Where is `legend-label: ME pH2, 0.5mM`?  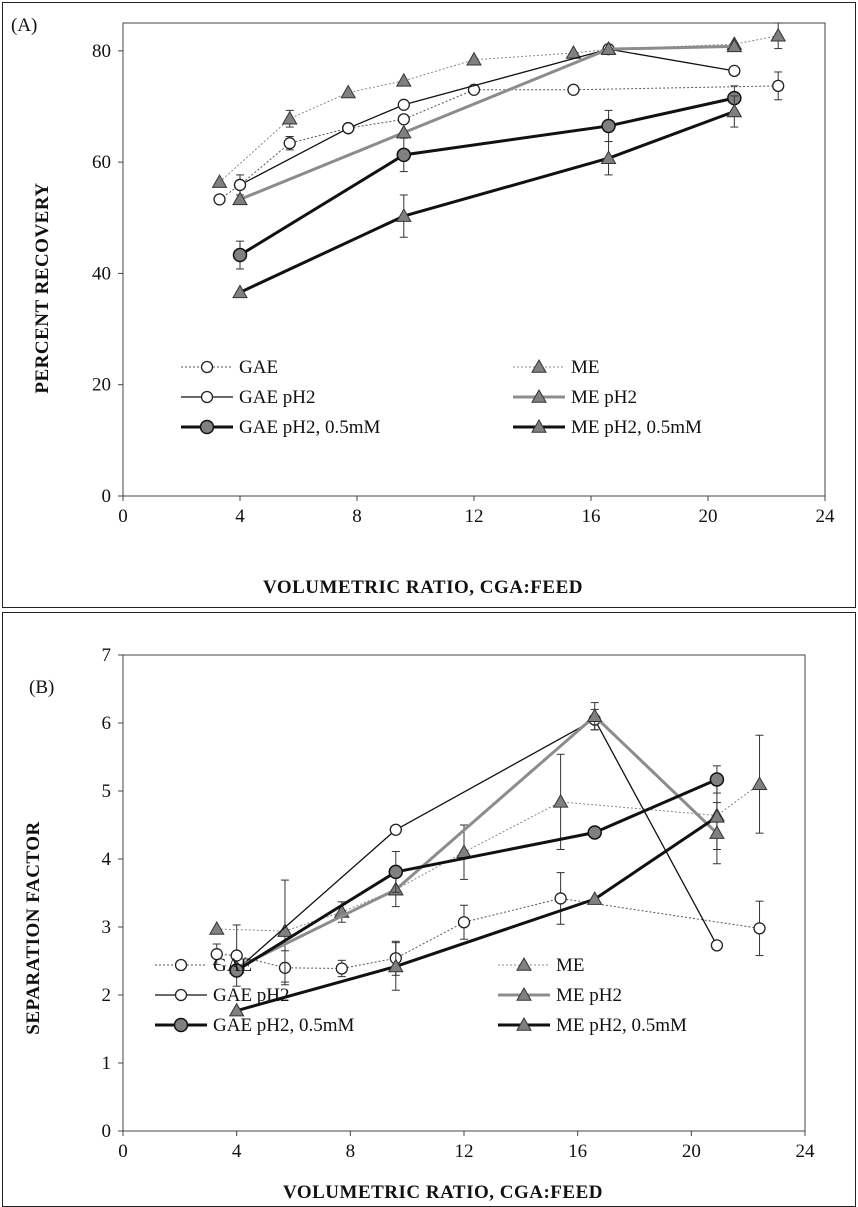
legend-label: ME pH2, 0.5mM is located at coordinates (636, 427).